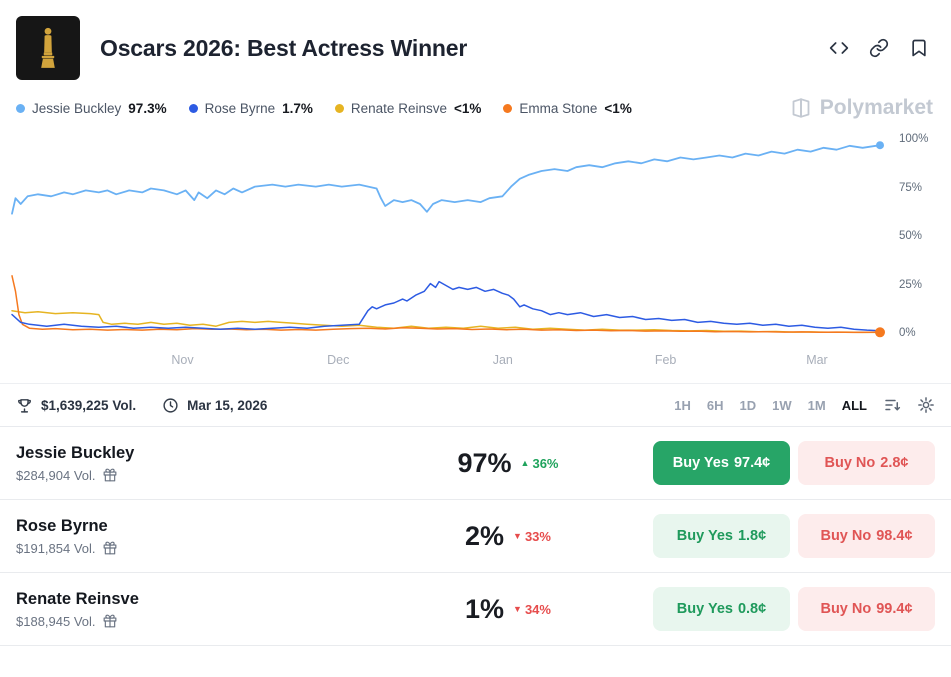 The image size is (951, 677). I want to click on legend-item-rose-byrne: Rose Byrne 1.7%, so click(250, 108).